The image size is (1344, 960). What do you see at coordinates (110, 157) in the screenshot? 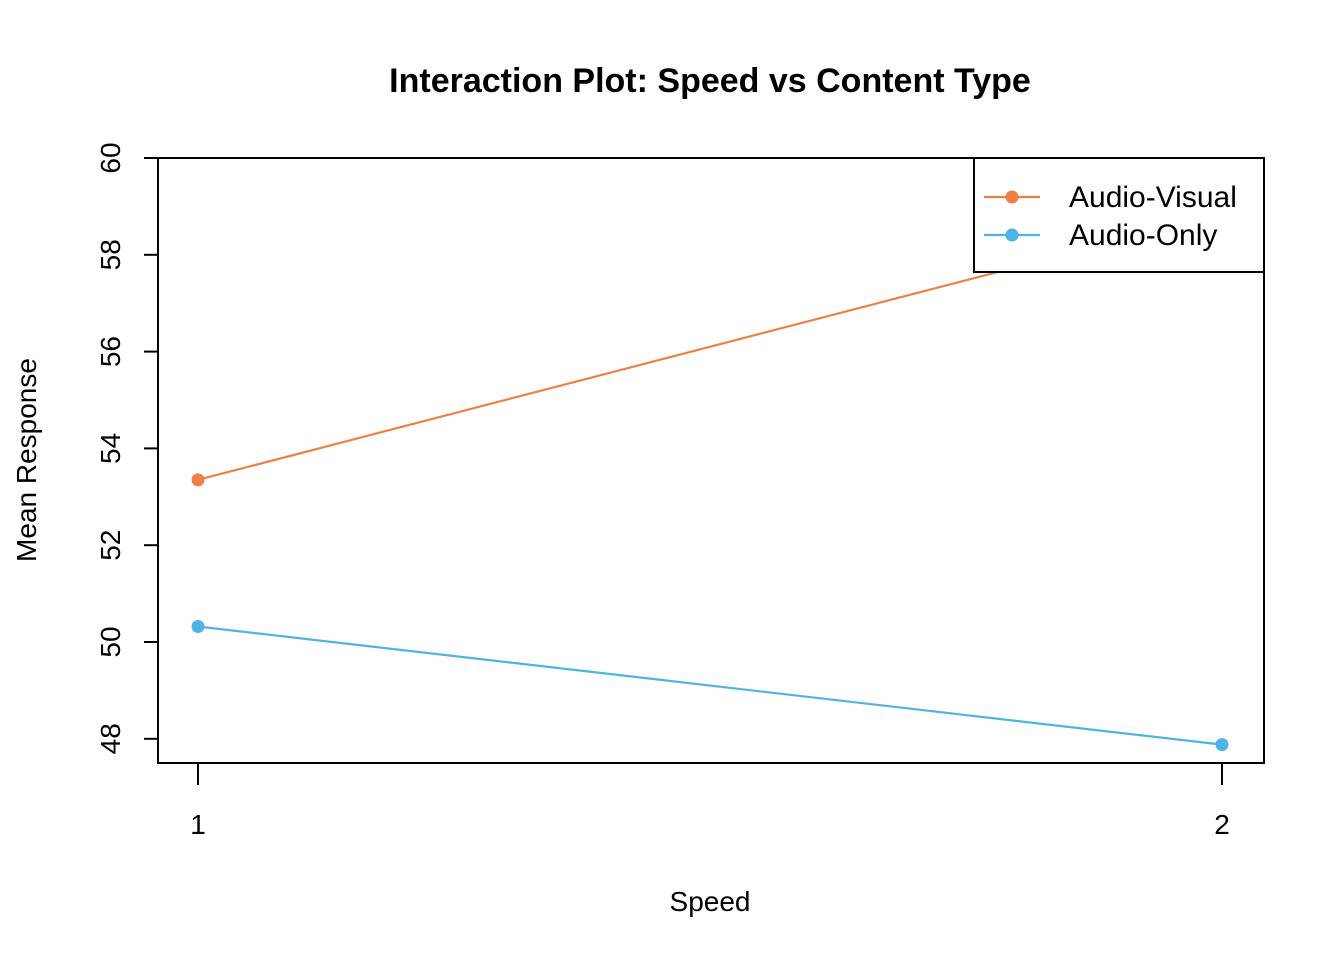
I see `y-tick-label: 60` at bounding box center [110, 157].